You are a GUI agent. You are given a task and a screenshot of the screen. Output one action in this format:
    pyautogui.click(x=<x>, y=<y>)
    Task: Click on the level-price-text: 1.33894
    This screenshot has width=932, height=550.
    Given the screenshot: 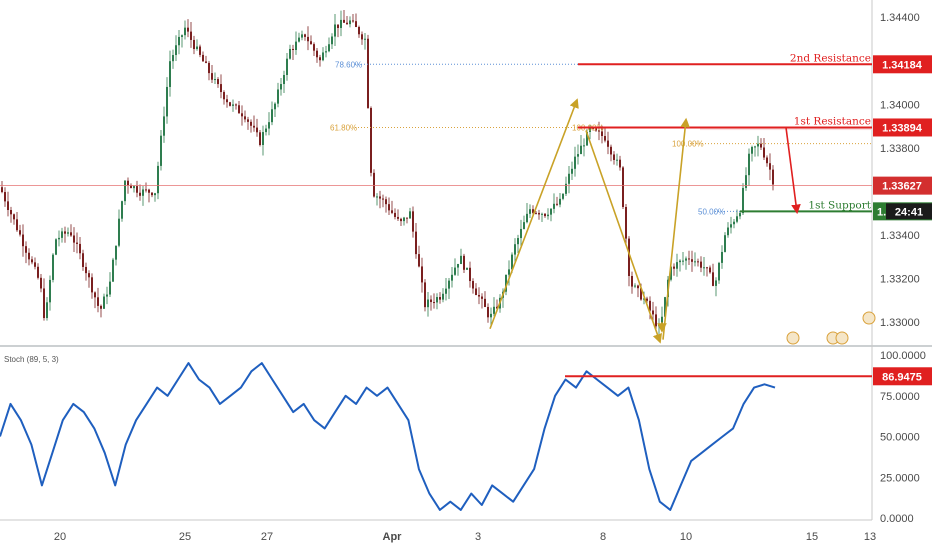 What is the action you would take?
    pyautogui.click(x=902, y=128)
    